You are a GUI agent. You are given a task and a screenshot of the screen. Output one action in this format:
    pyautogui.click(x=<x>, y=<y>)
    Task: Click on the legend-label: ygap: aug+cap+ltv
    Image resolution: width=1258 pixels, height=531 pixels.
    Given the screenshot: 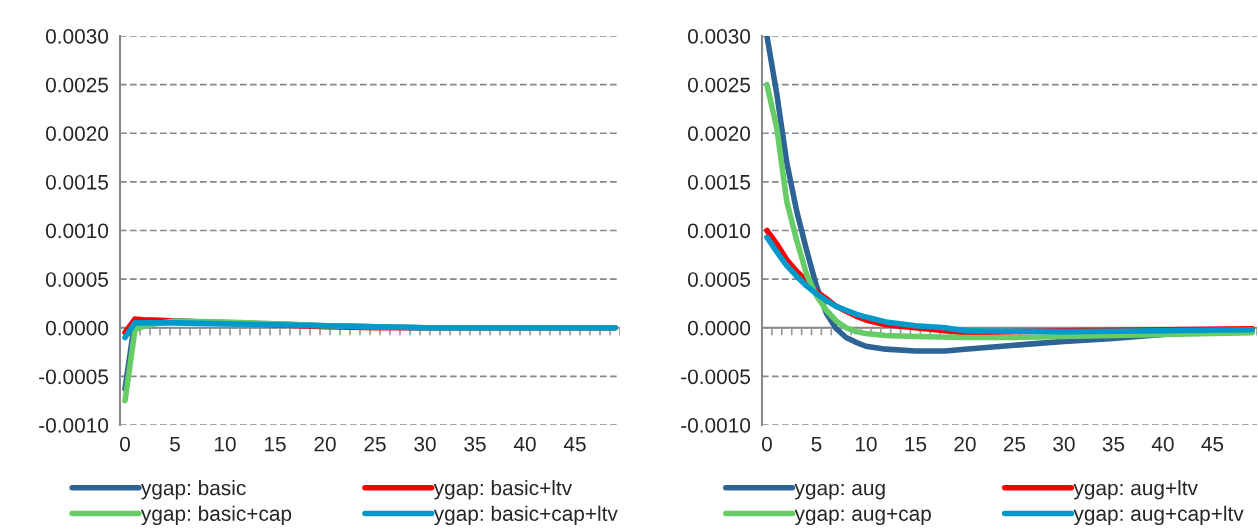 What is the action you would take?
    pyautogui.click(x=1158, y=515)
    